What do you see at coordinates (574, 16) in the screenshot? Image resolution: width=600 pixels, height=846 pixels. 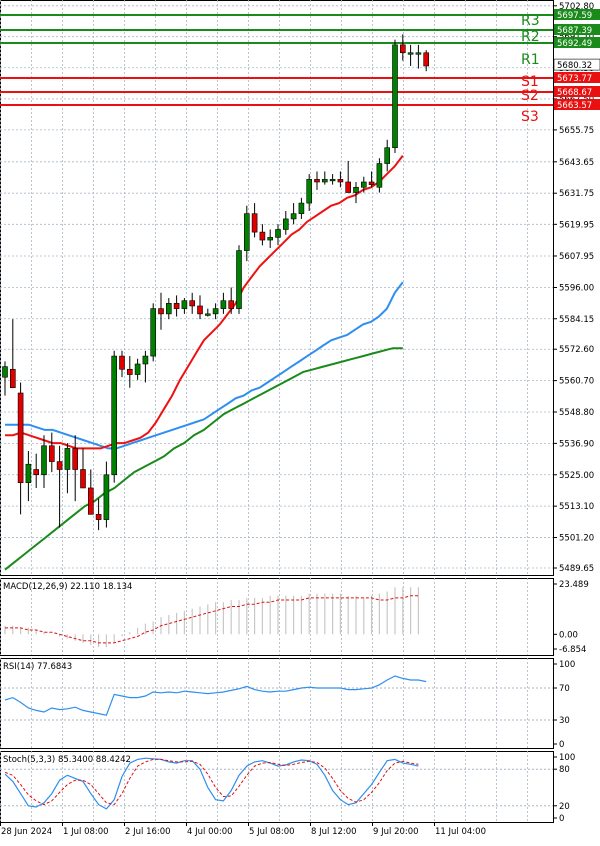 I see `pivot-price-tag-text: 5697.59` at bounding box center [574, 16].